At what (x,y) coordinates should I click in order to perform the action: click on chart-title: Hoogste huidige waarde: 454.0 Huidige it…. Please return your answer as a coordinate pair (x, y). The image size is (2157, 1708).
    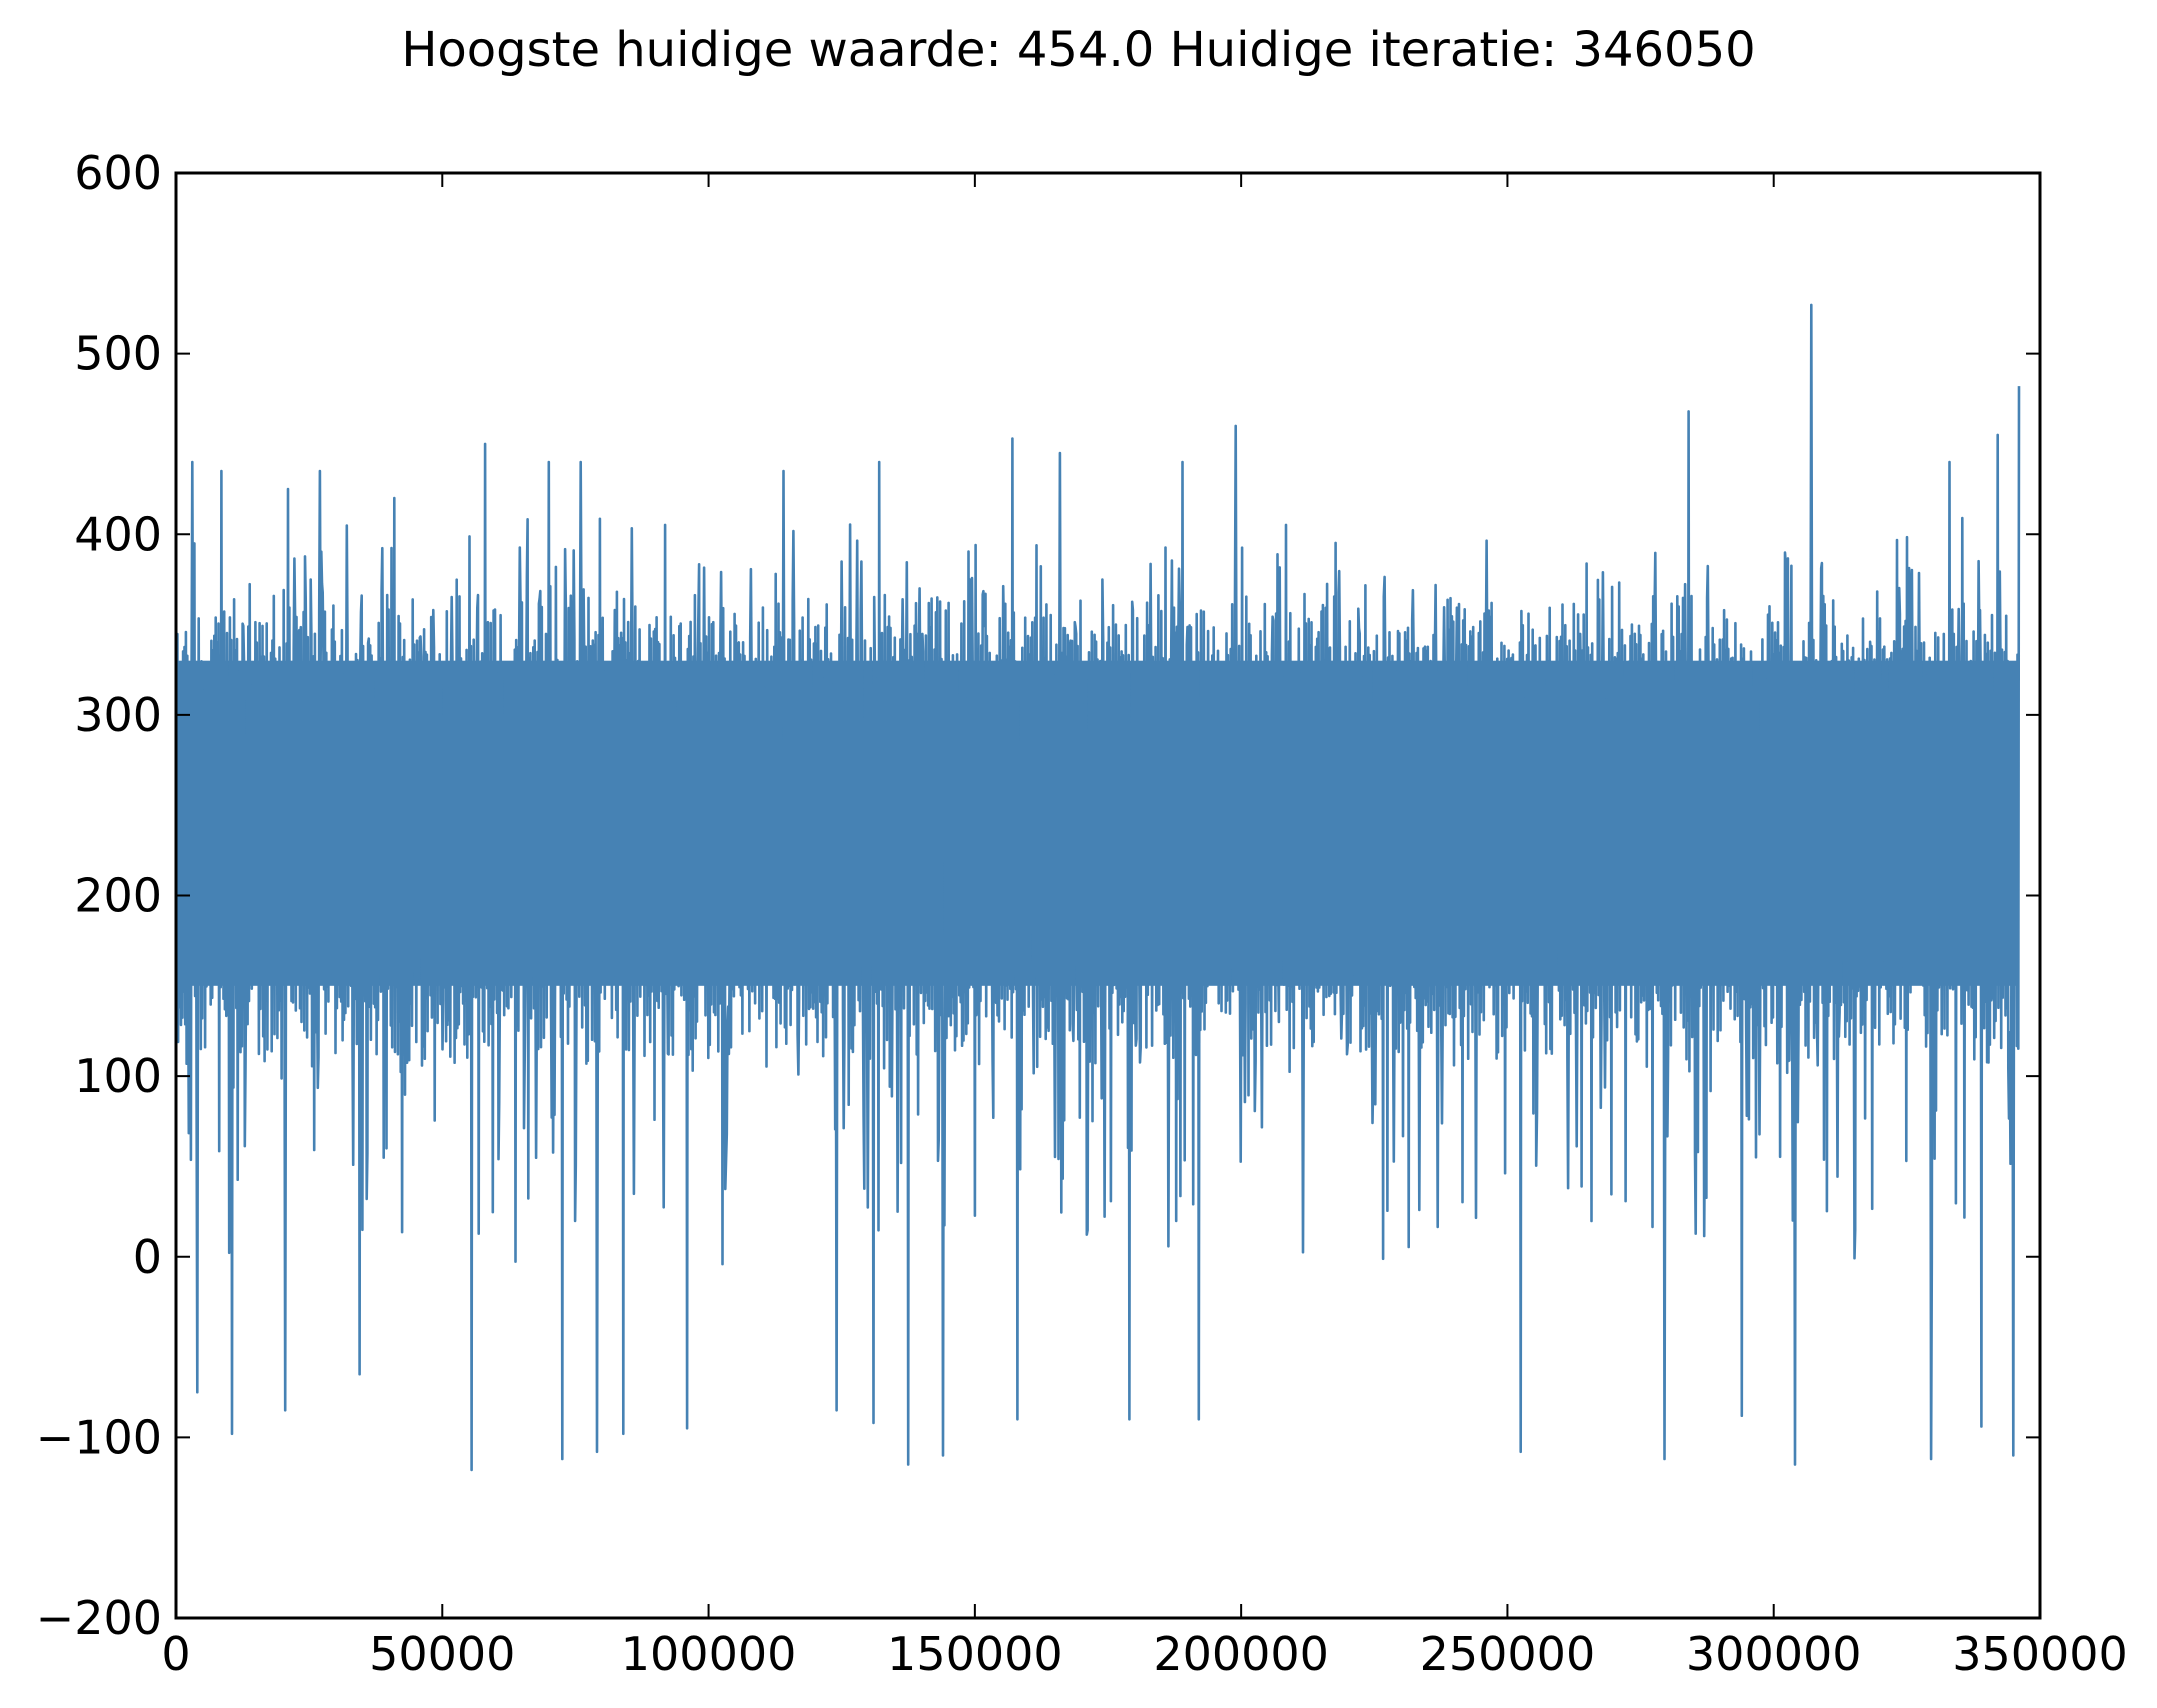
    Looking at the image, I should click on (1078, 50).